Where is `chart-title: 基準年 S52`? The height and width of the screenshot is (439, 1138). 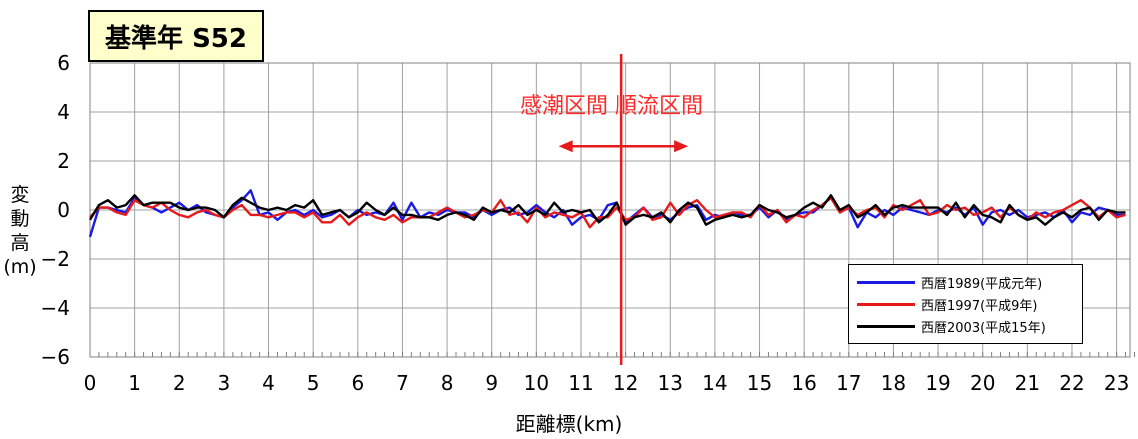
chart-title: 基準年 S52 is located at coordinates (176, 36).